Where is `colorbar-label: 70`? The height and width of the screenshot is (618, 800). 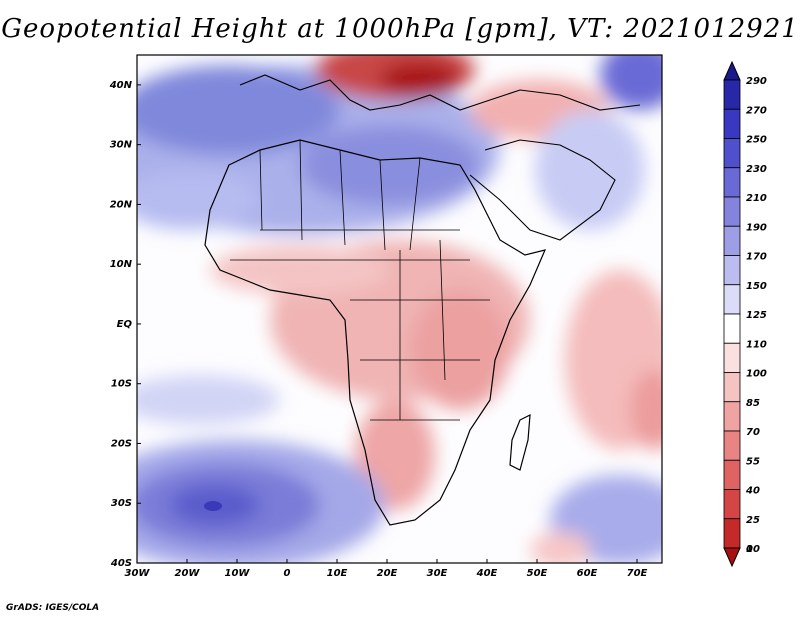
colorbar-label: 70 is located at coordinates (753, 432).